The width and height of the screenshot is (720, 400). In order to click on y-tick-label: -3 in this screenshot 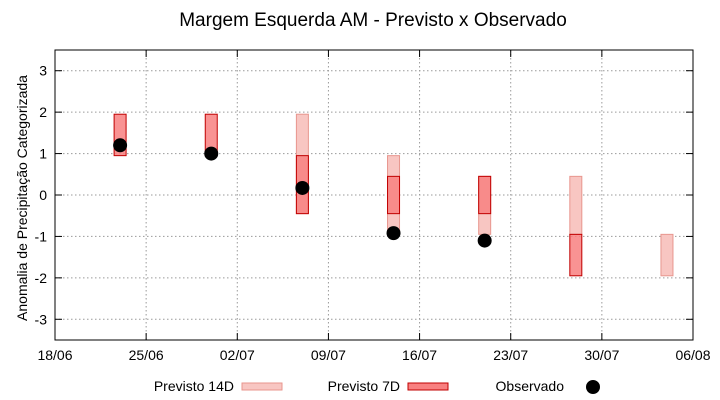, I will do `click(41, 319)`.